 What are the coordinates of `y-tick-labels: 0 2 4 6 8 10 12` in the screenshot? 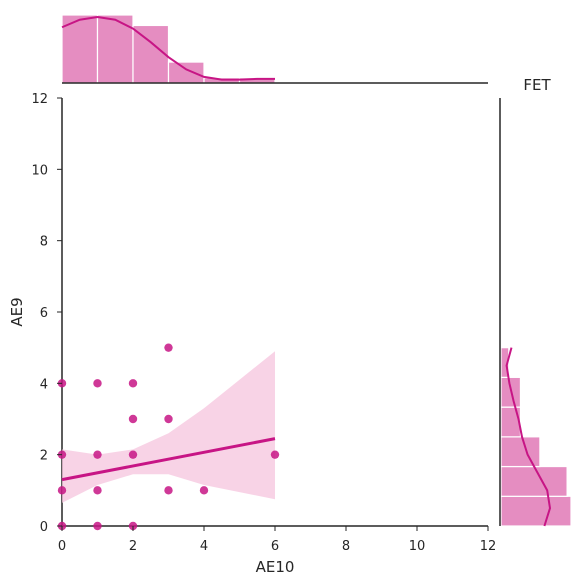 It's located at (46, 313).